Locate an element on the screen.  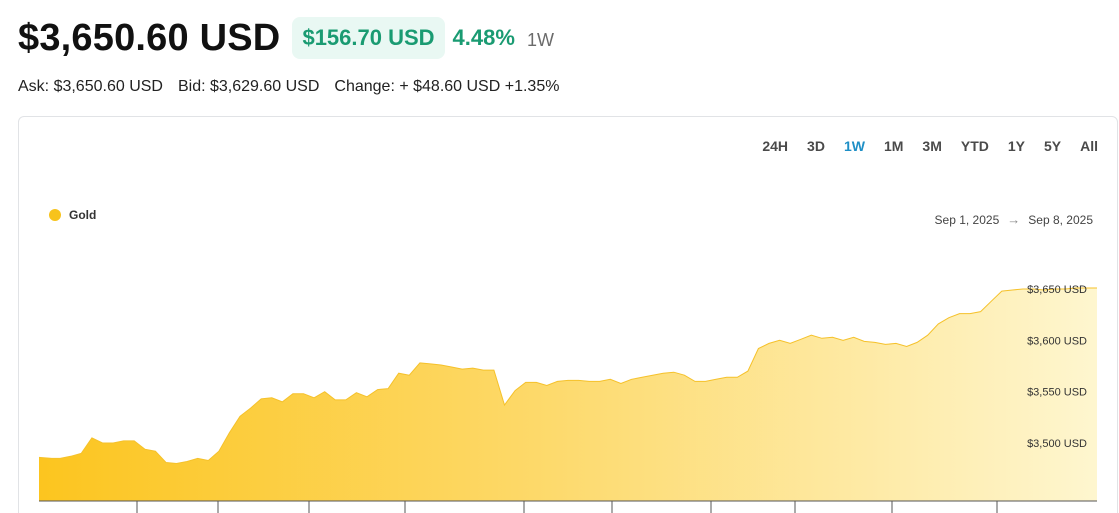
time-range-selector: 24H 3D 1W 1M 3M YTD 1Y 5Y All is located at coordinates (920, 146).